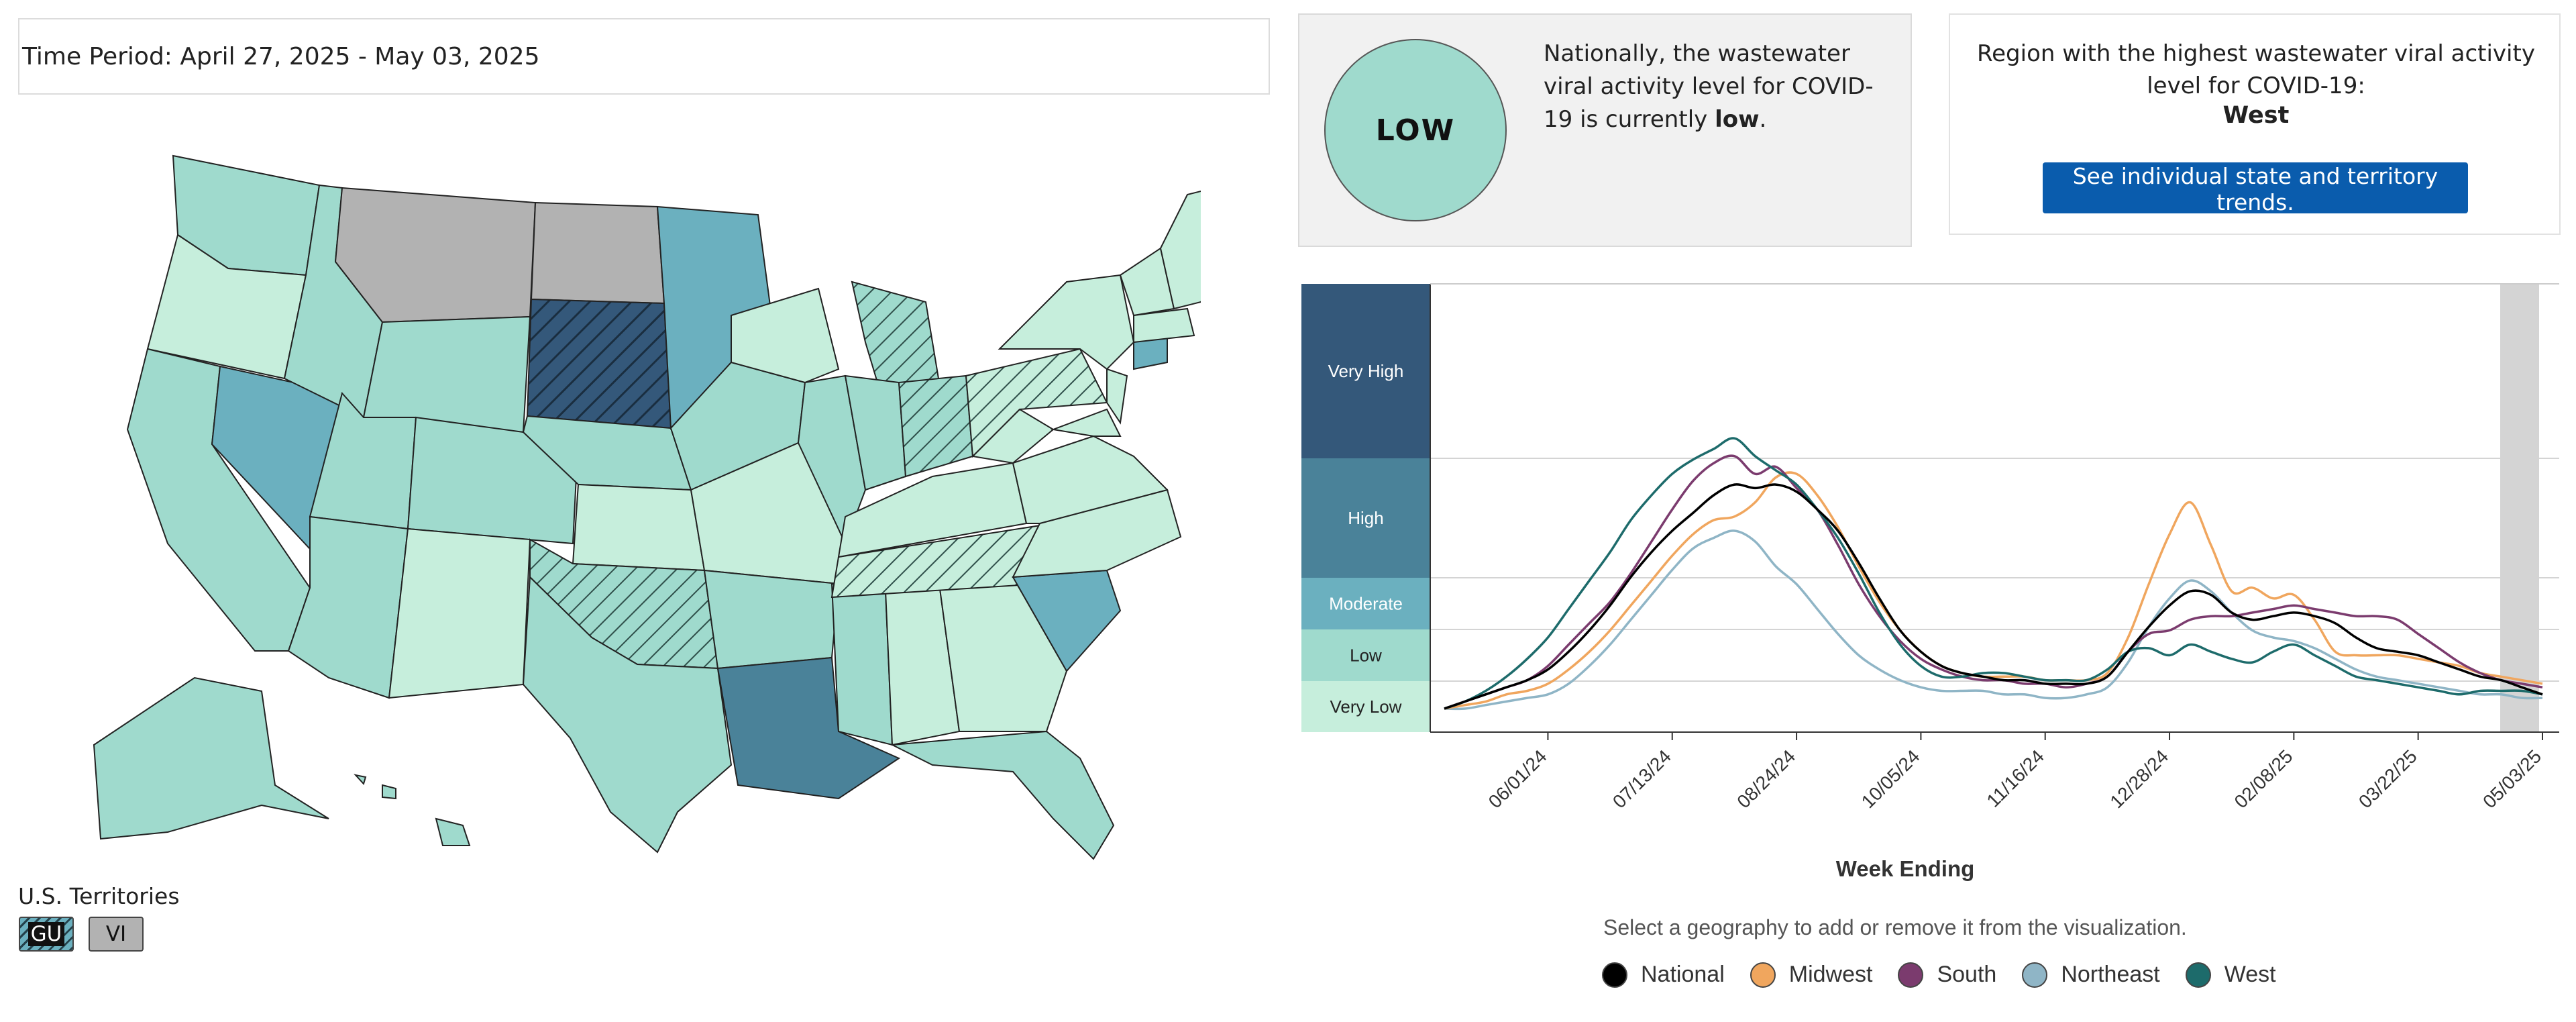  What do you see at coordinates (1967, 975) in the screenshot?
I see `legend-label-south: South` at bounding box center [1967, 975].